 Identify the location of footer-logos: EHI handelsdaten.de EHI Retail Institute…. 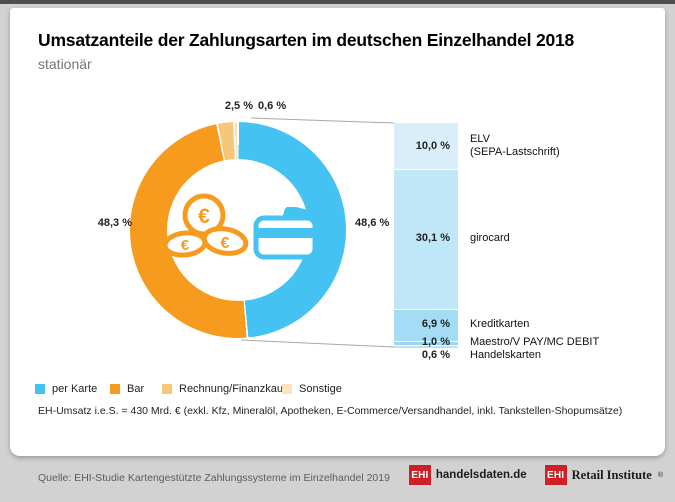
(535, 475).